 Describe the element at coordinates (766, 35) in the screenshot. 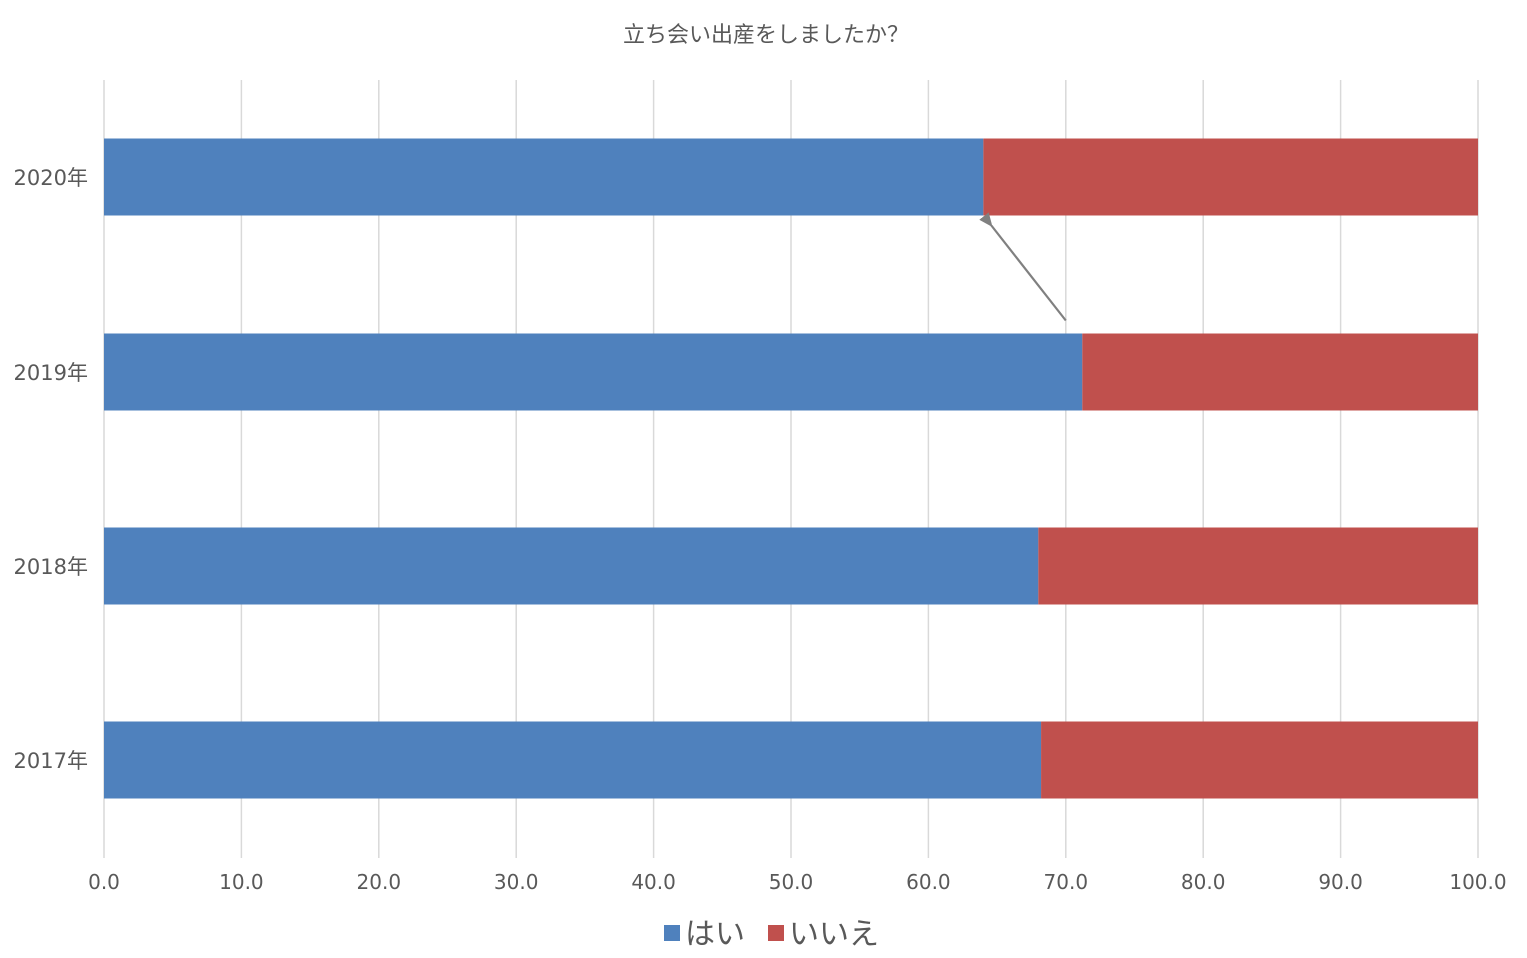

I see `chart-title: 立ち会い出産をしましたか？` at that location.